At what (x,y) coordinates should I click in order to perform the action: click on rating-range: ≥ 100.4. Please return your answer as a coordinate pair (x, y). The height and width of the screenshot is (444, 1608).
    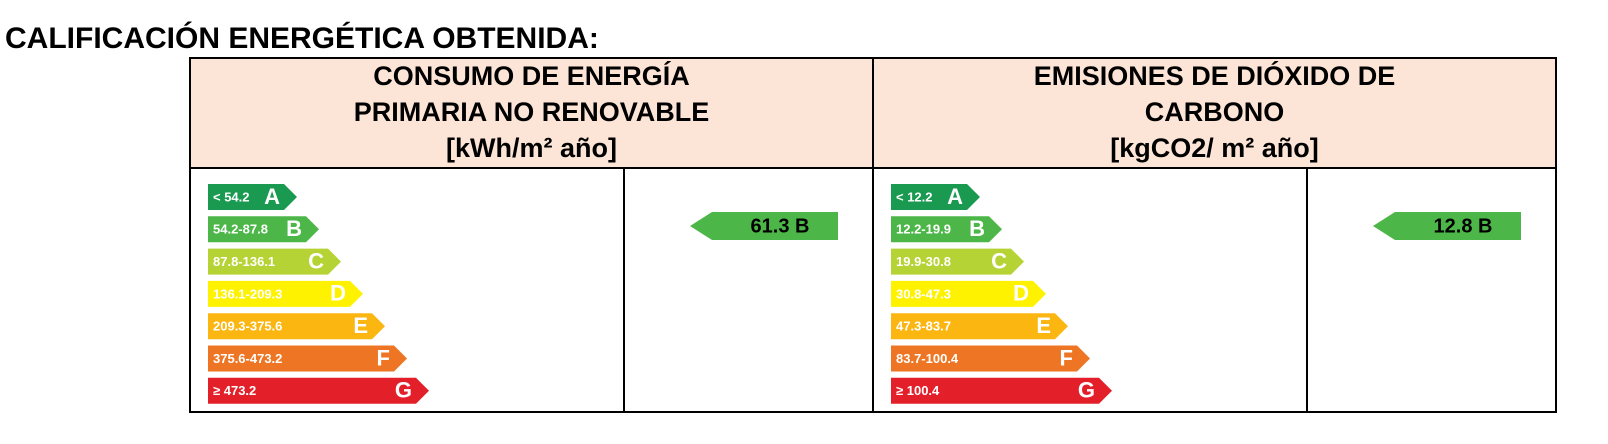
    Looking at the image, I should click on (918, 390).